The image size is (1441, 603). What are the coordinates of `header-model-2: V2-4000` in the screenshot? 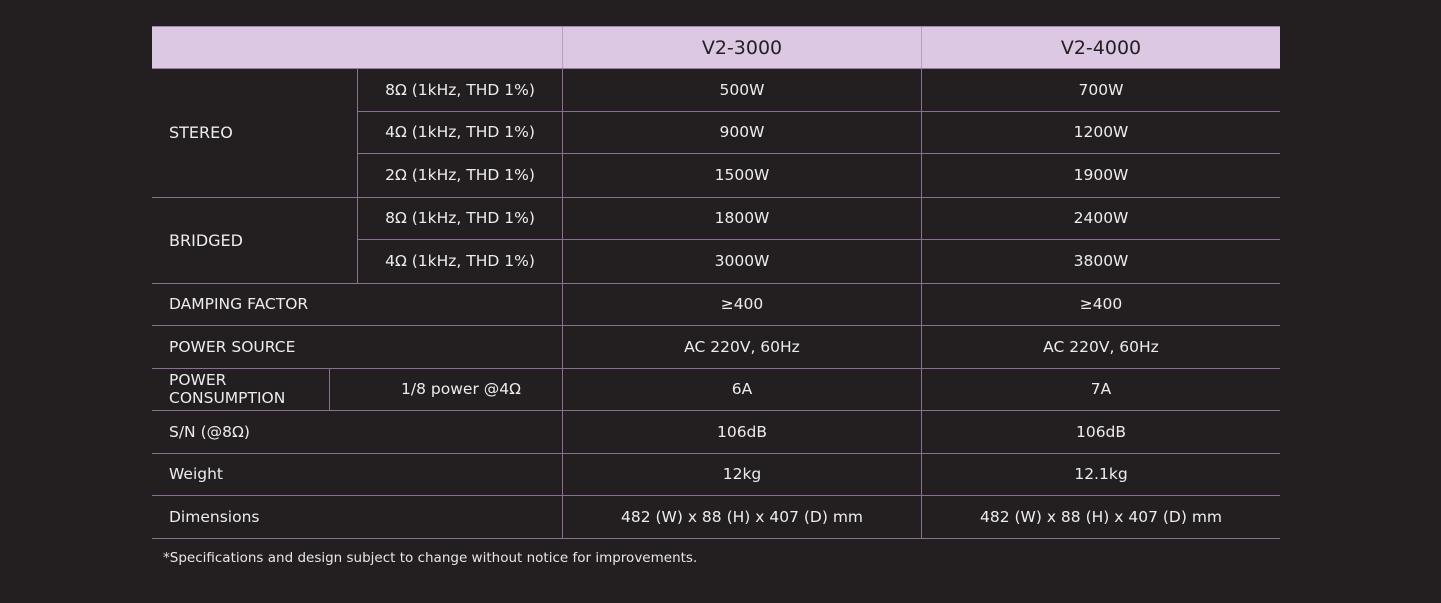 It's located at (1100, 47).